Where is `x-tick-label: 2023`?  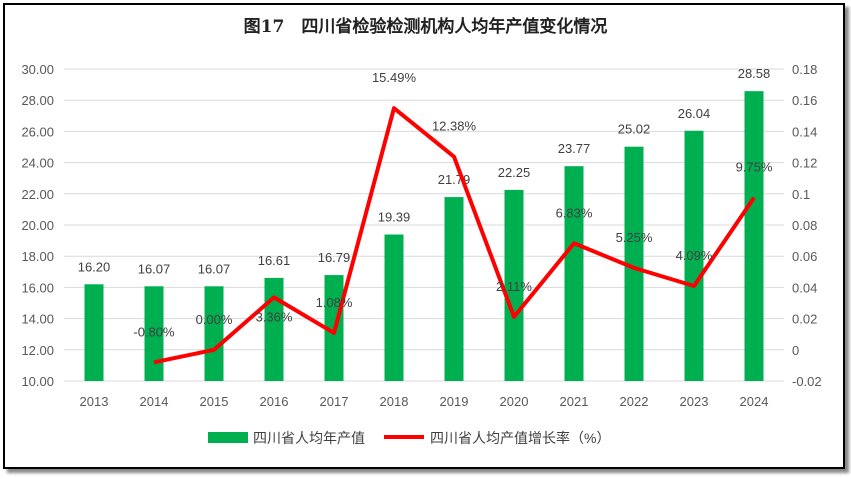 x-tick-label: 2023 is located at coordinates (694, 401).